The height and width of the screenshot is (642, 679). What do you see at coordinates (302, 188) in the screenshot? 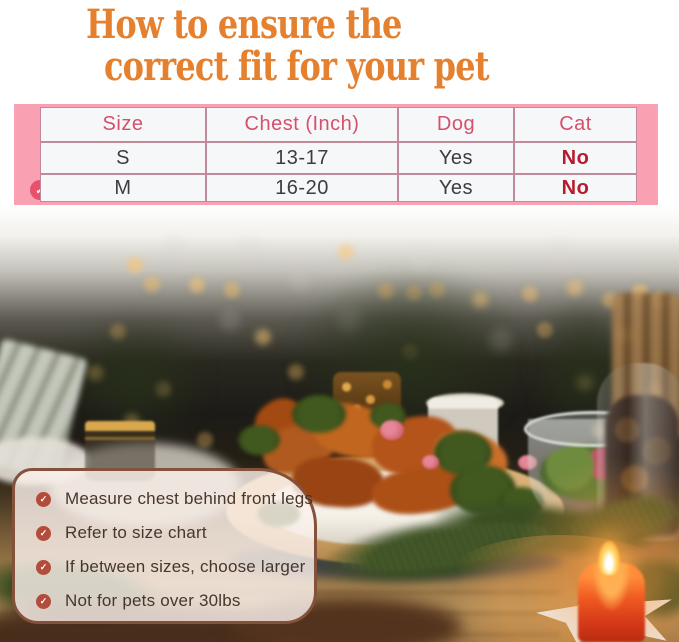
I see `table-cell-chest-m: 16-20` at bounding box center [302, 188].